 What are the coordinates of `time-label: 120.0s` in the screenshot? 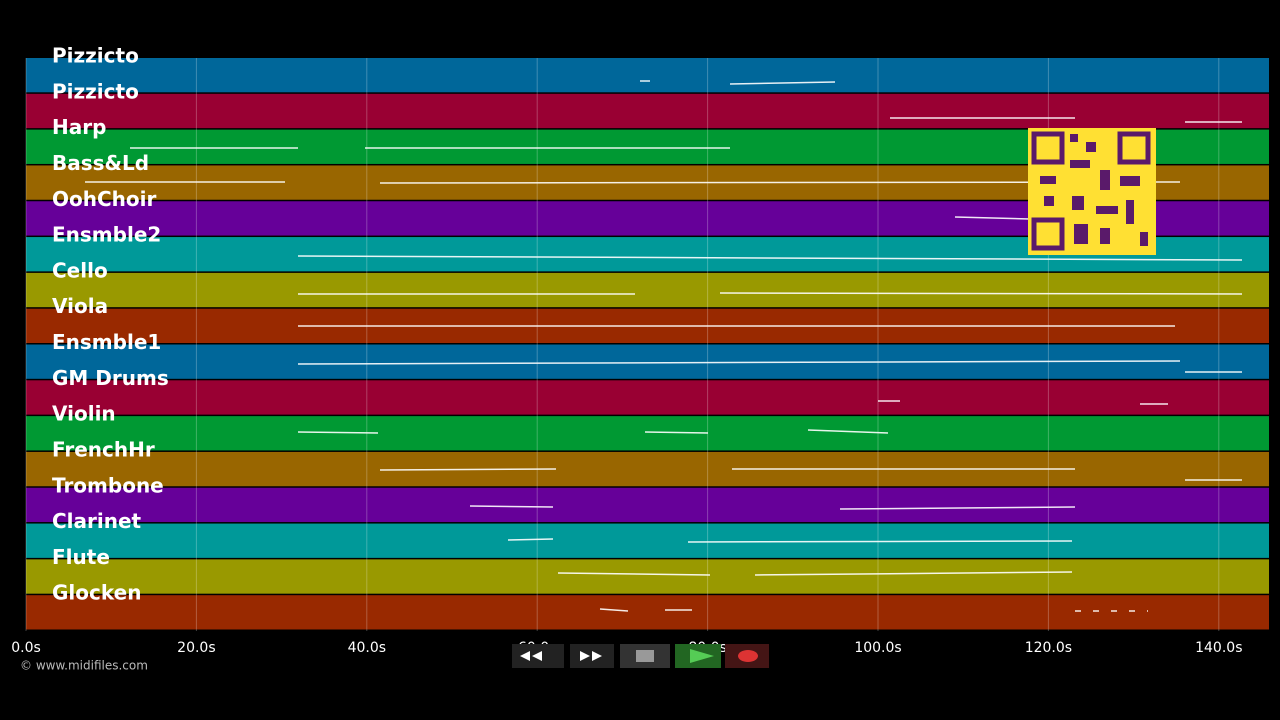 It's located at (1048, 648).